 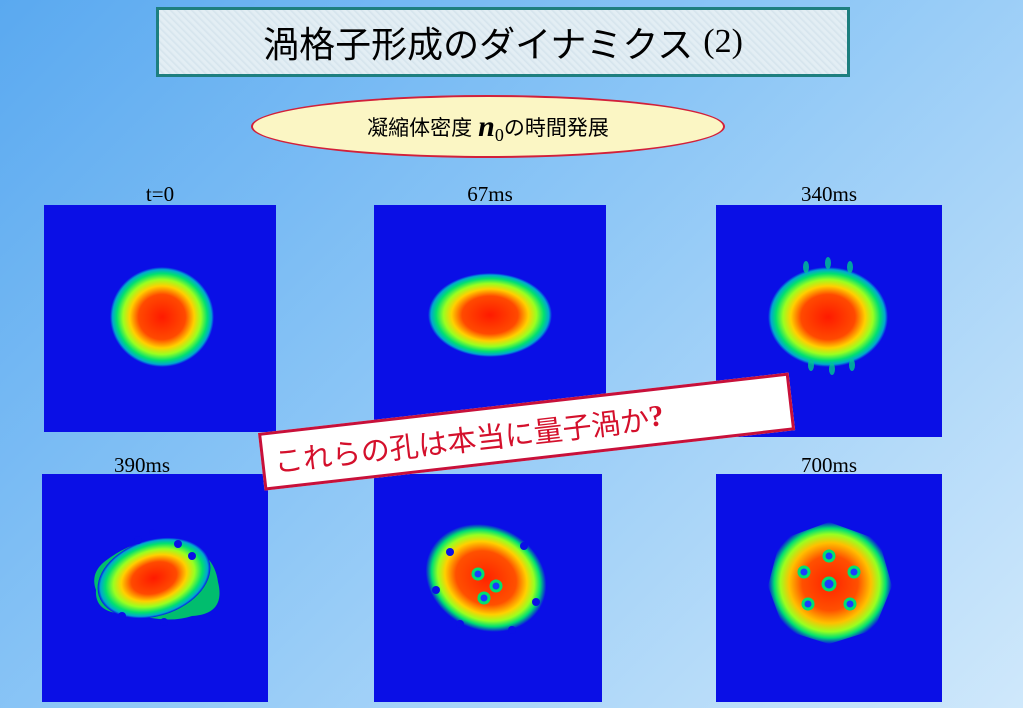 What do you see at coordinates (478, 45) in the screenshot?
I see `title-text: 渦格子形成のダイナミクス` at bounding box center [478, 45].